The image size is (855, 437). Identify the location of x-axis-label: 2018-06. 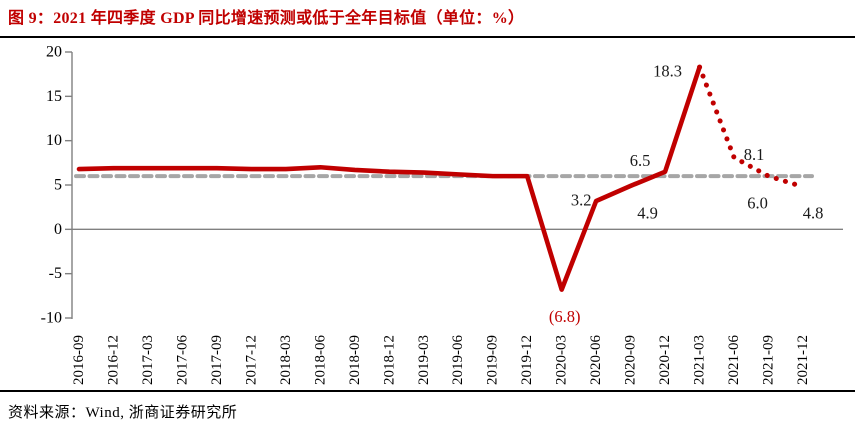
(320, 360).